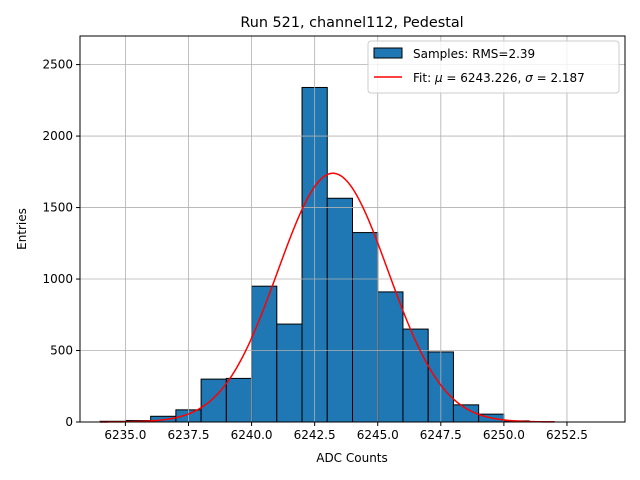 This screenshot has width=640, height=480. Describe the element at coordinates (474, 54) in the screenshot. I see `legend-label-samples: Samples: RMS=2.39` at that location.